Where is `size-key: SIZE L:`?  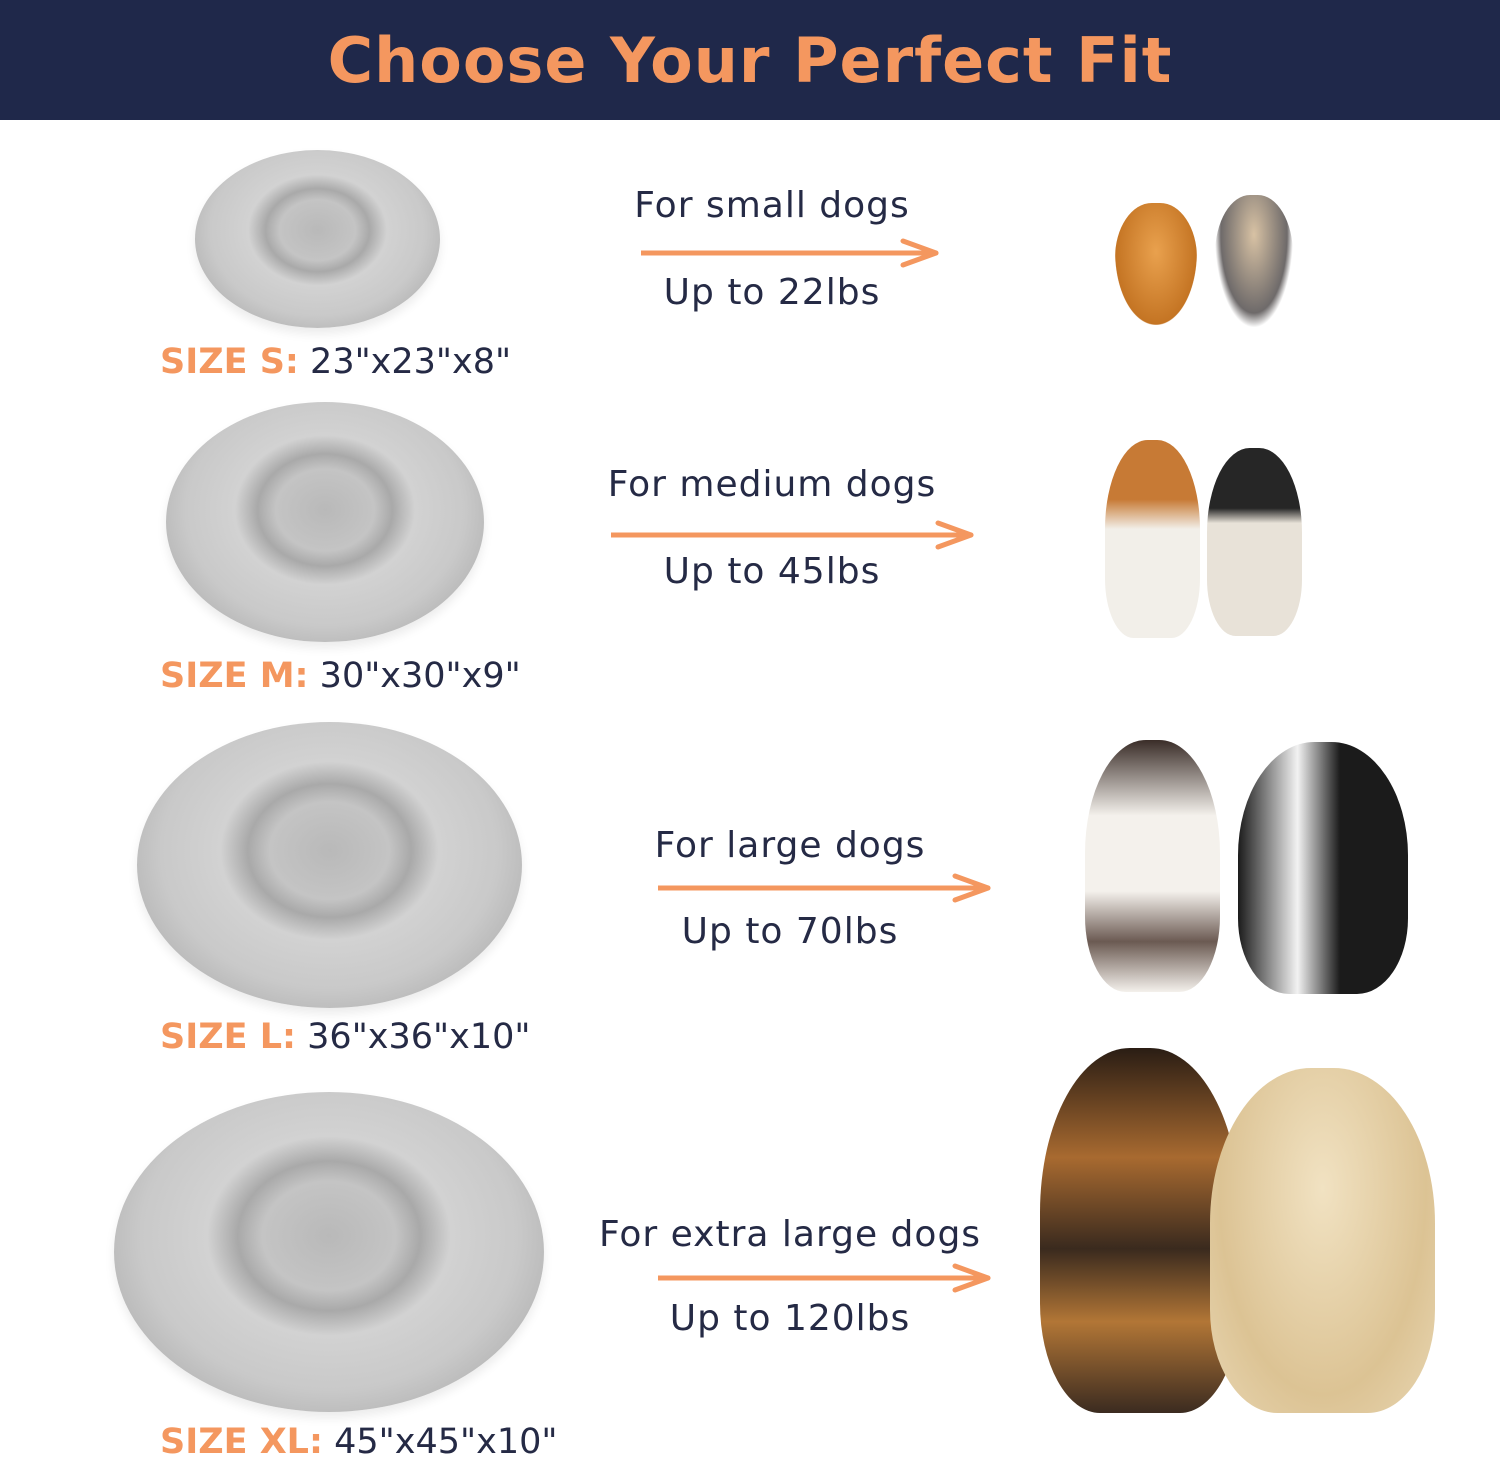
size-key: SIZE L: is located at coordinates (228, 1037).